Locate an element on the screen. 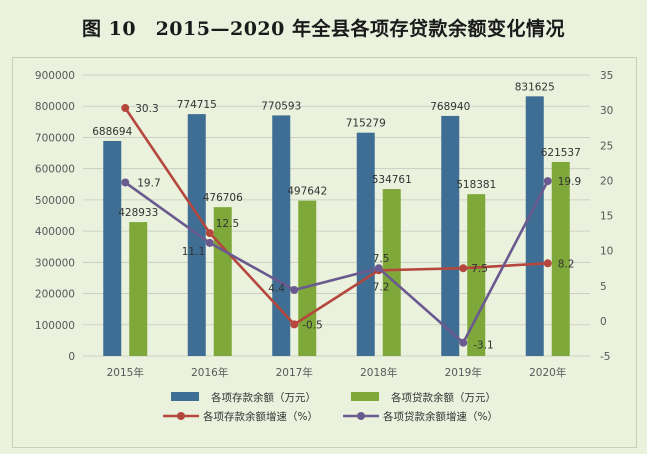 The image size is (647, 454). loan-bar-label: 497642 is located at coordinates (307, 192).